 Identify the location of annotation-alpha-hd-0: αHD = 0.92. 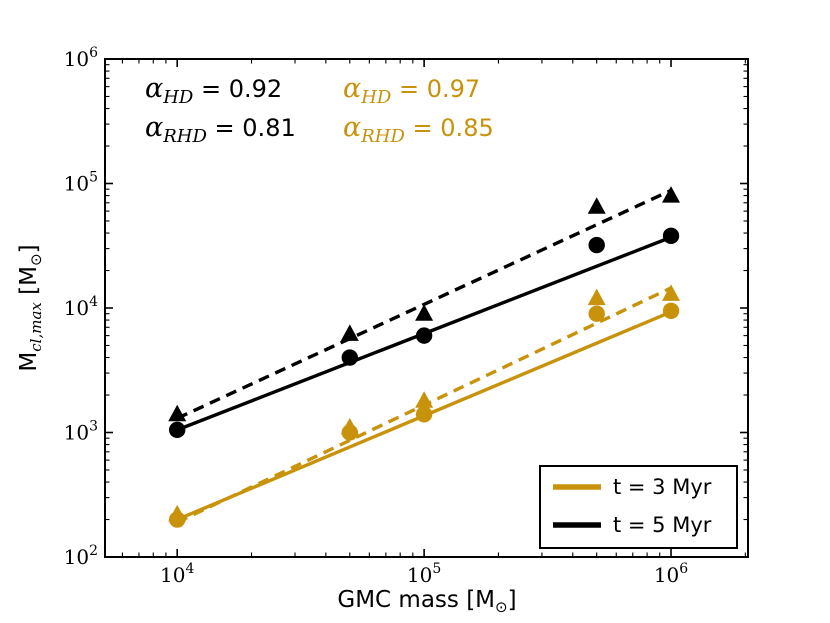
(213, 90).